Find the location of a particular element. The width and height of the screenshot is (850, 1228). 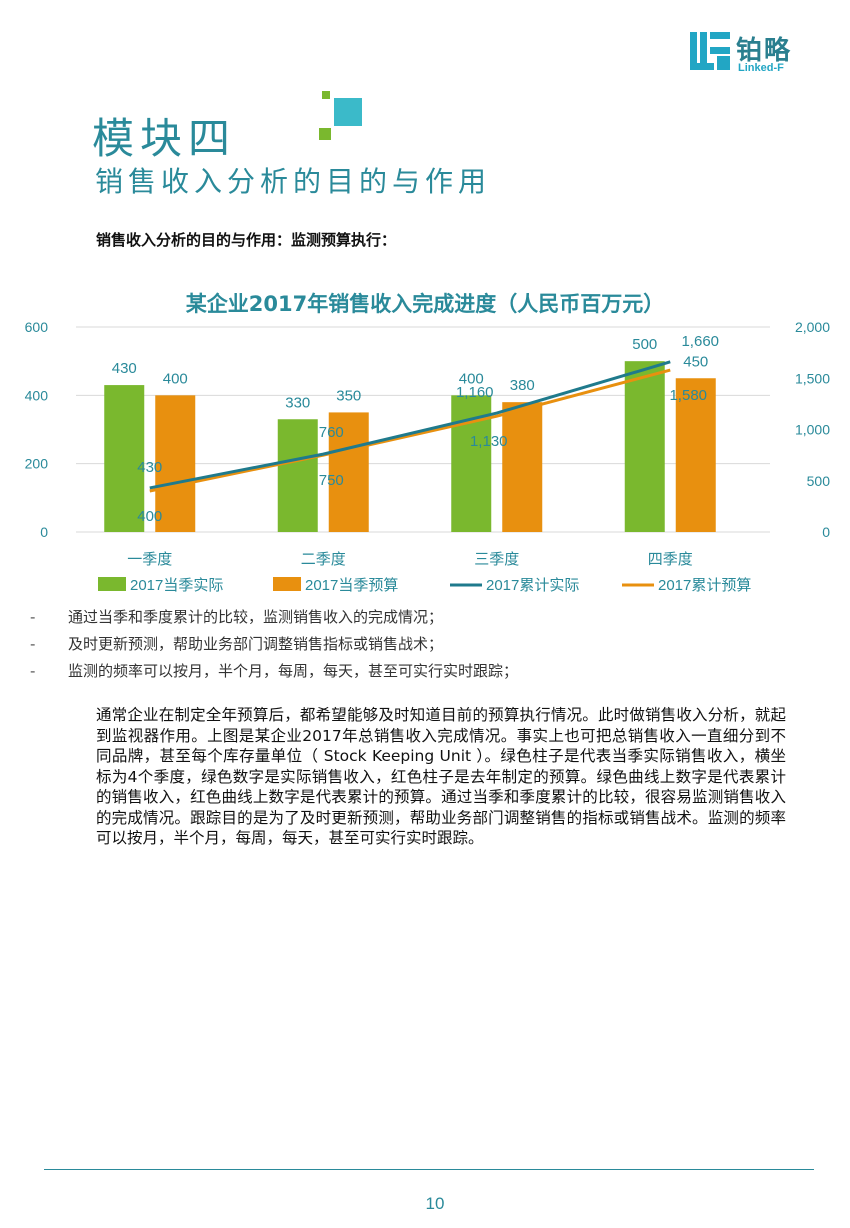

decor-square-mid is located at coordinates (325, 134).